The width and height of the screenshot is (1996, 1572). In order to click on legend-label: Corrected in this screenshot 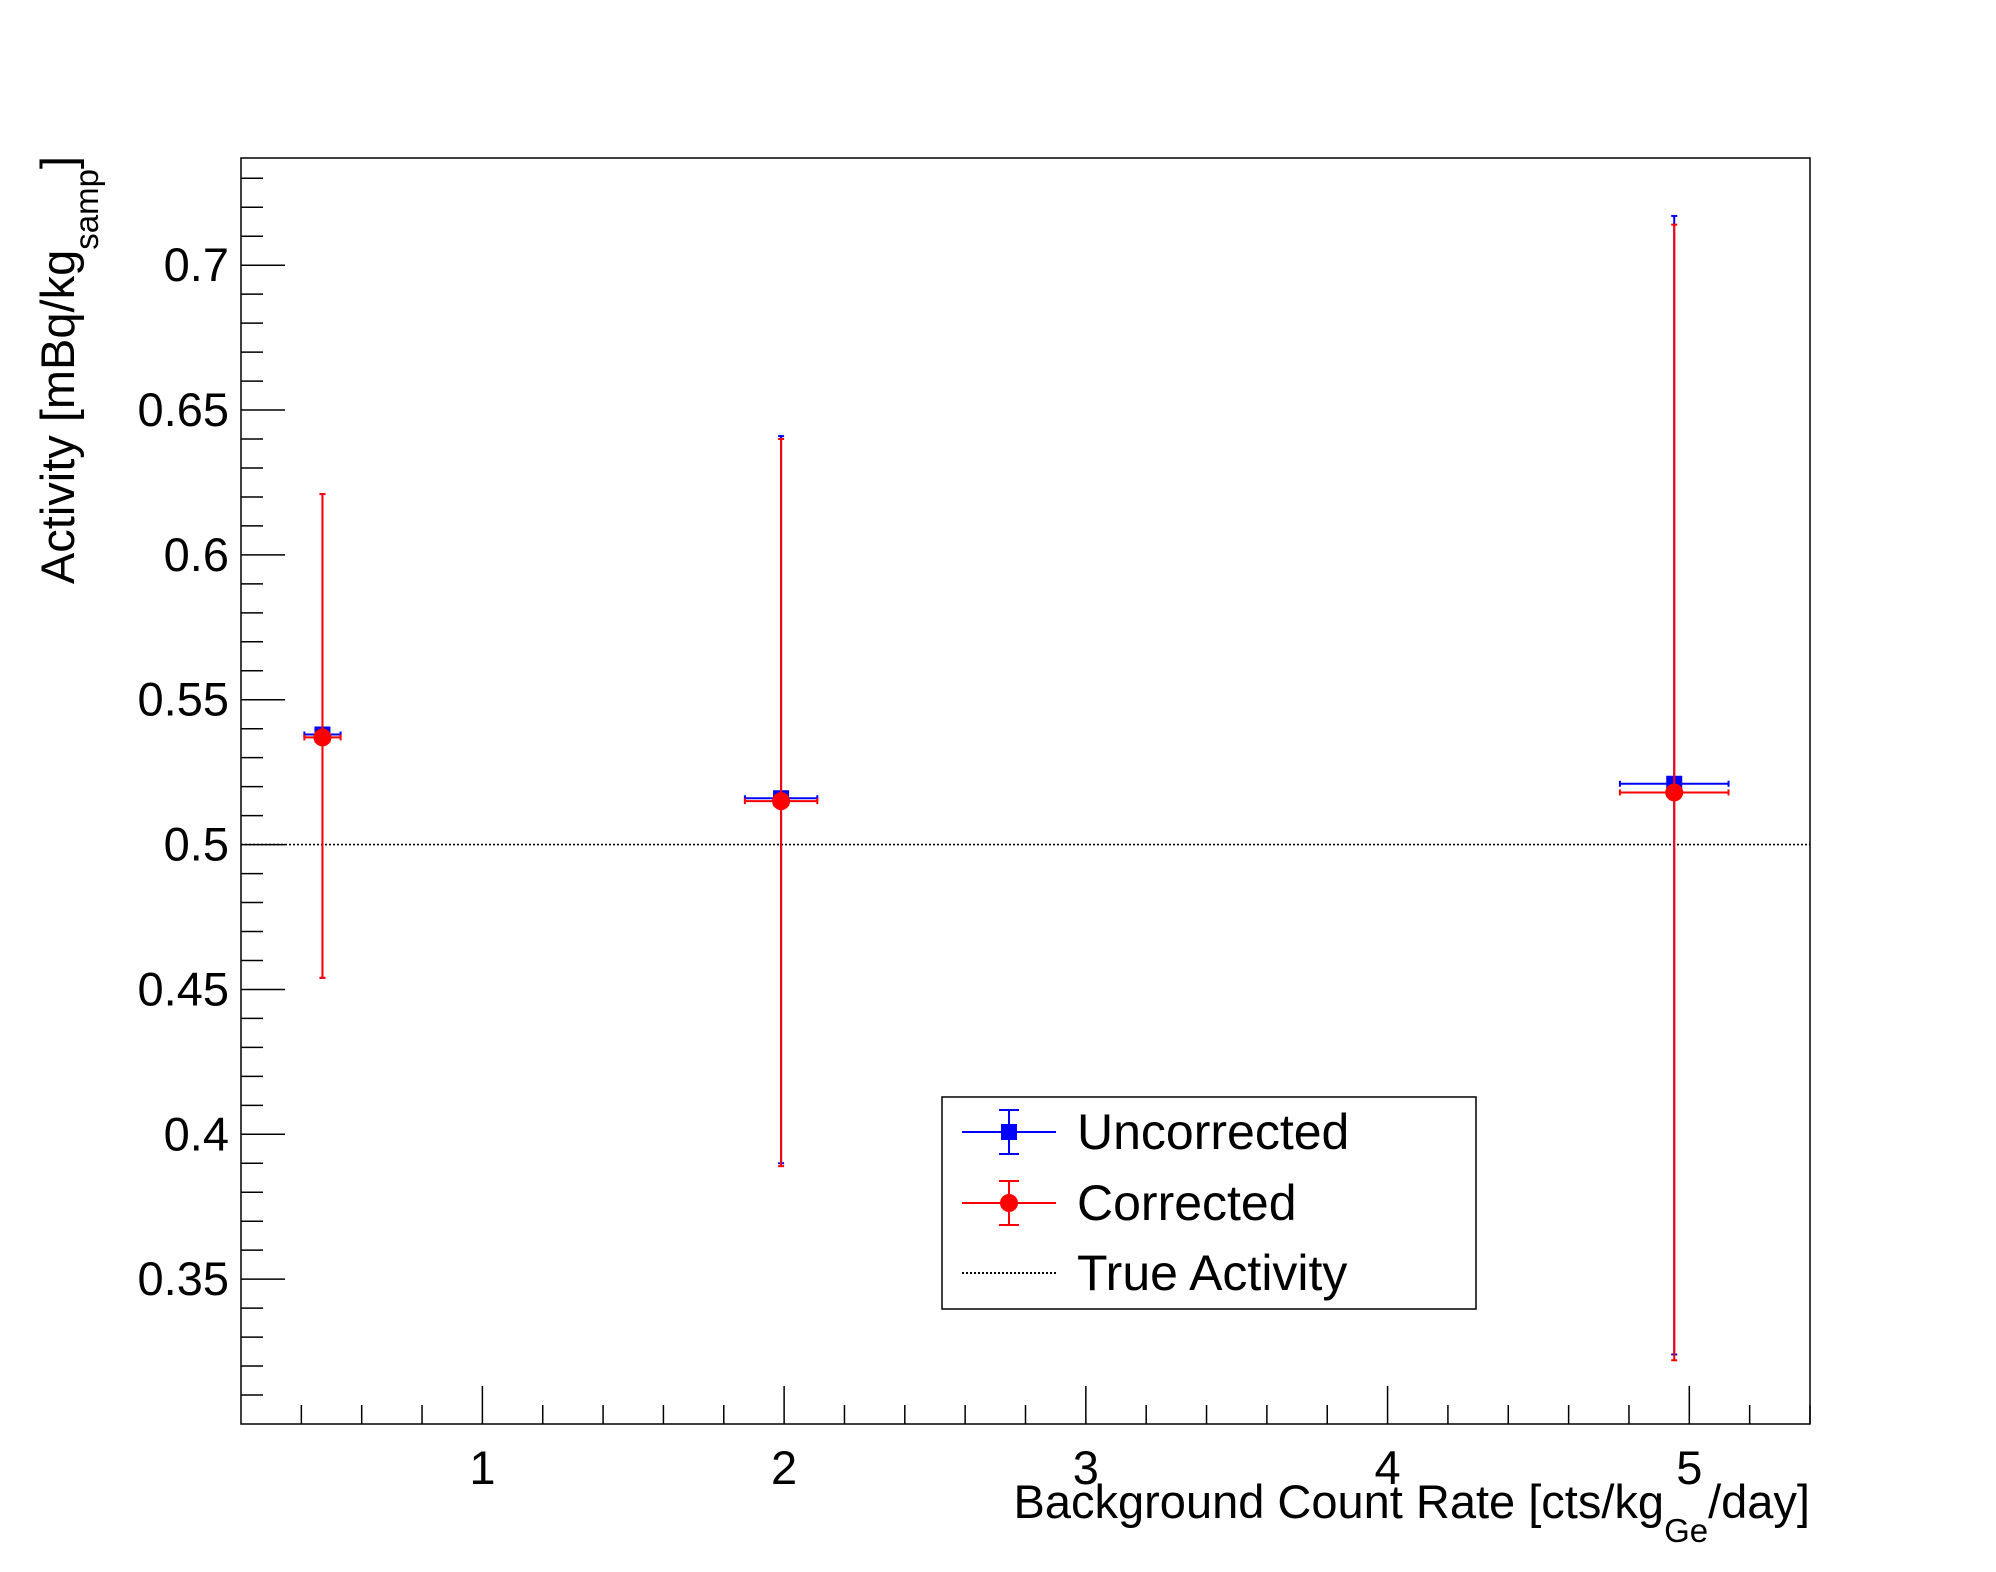, I will do `click(1187, 1203)`.